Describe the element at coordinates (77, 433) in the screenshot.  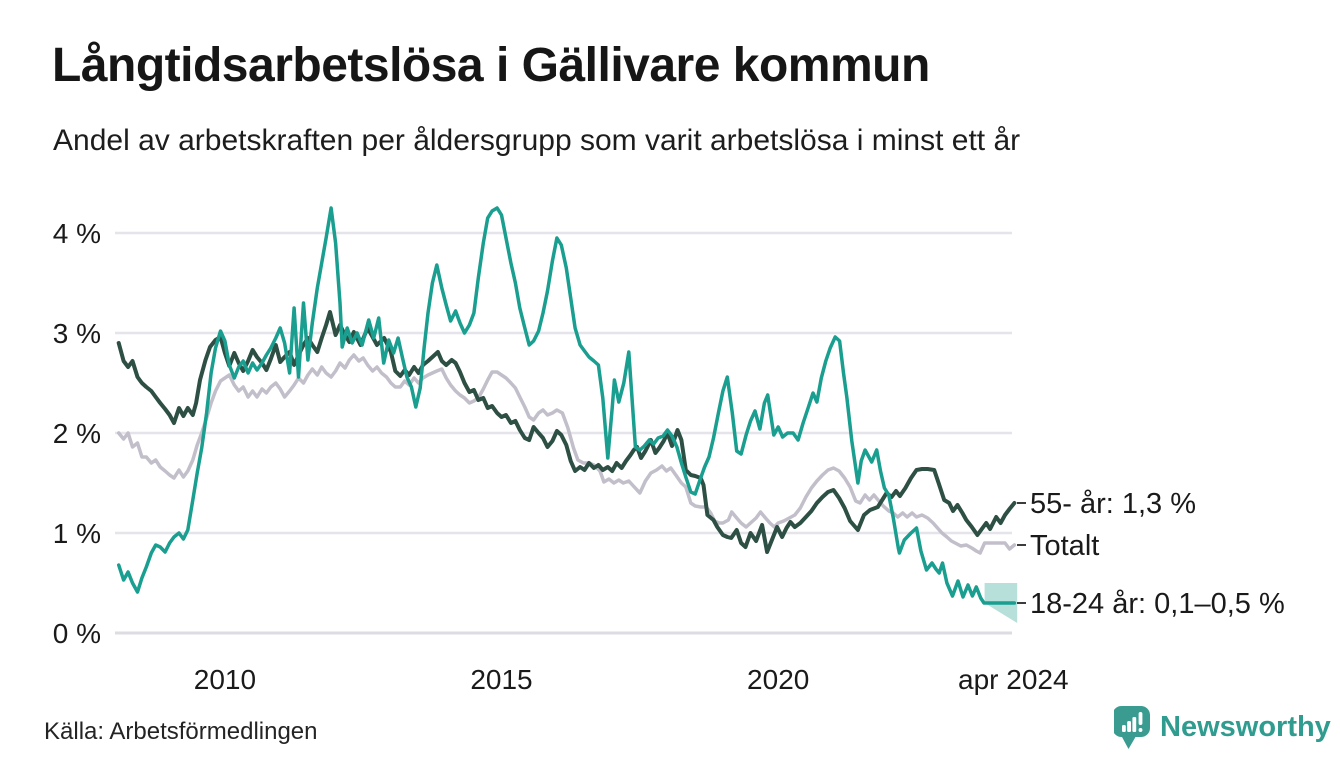
I see `y-axis-tick-label: 2 %` at that location.